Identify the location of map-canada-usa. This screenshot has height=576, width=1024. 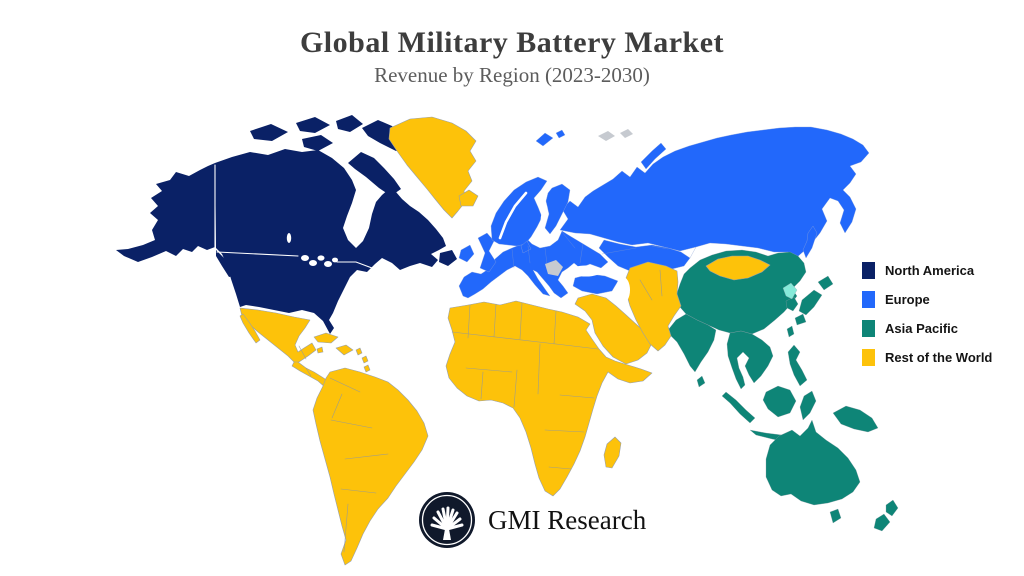
(330, 241).